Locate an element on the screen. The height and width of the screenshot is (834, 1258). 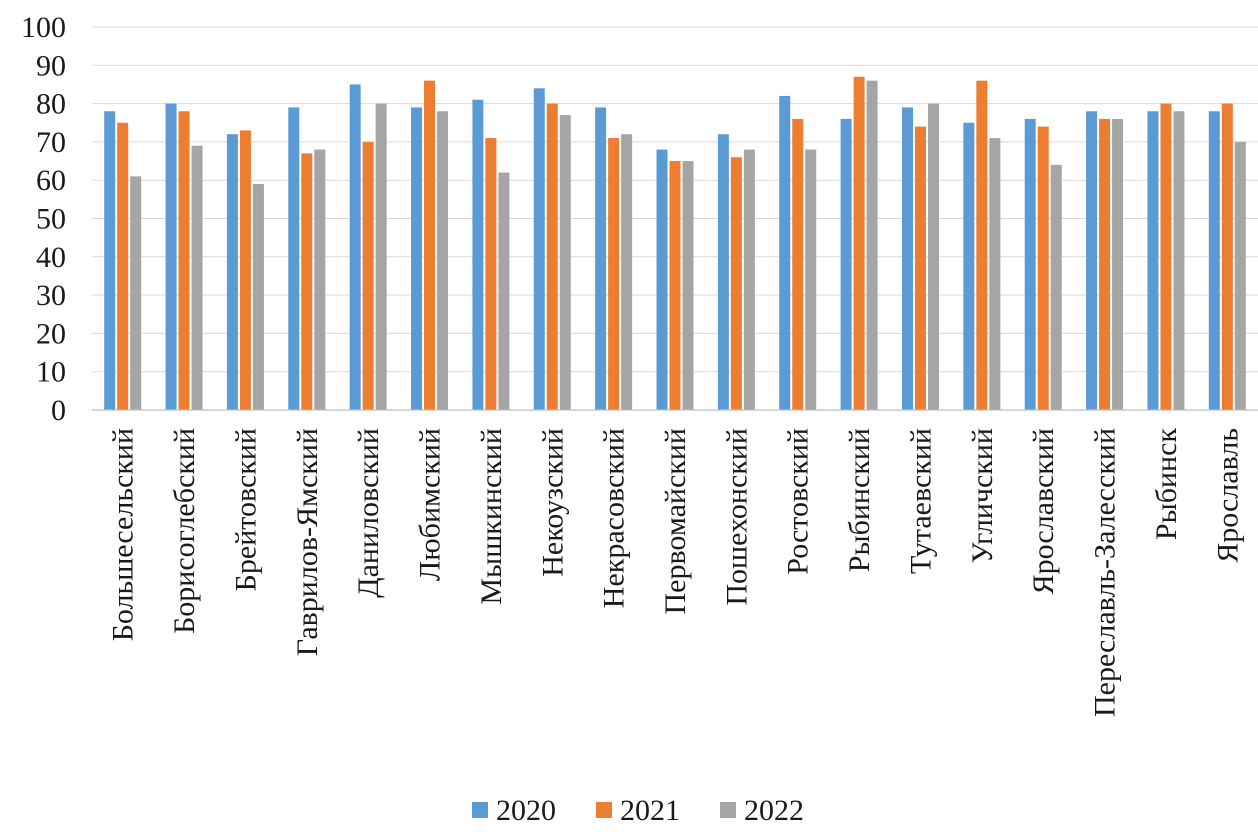
x-category-label: Борисоглебский is located at coordinates (184, 531).